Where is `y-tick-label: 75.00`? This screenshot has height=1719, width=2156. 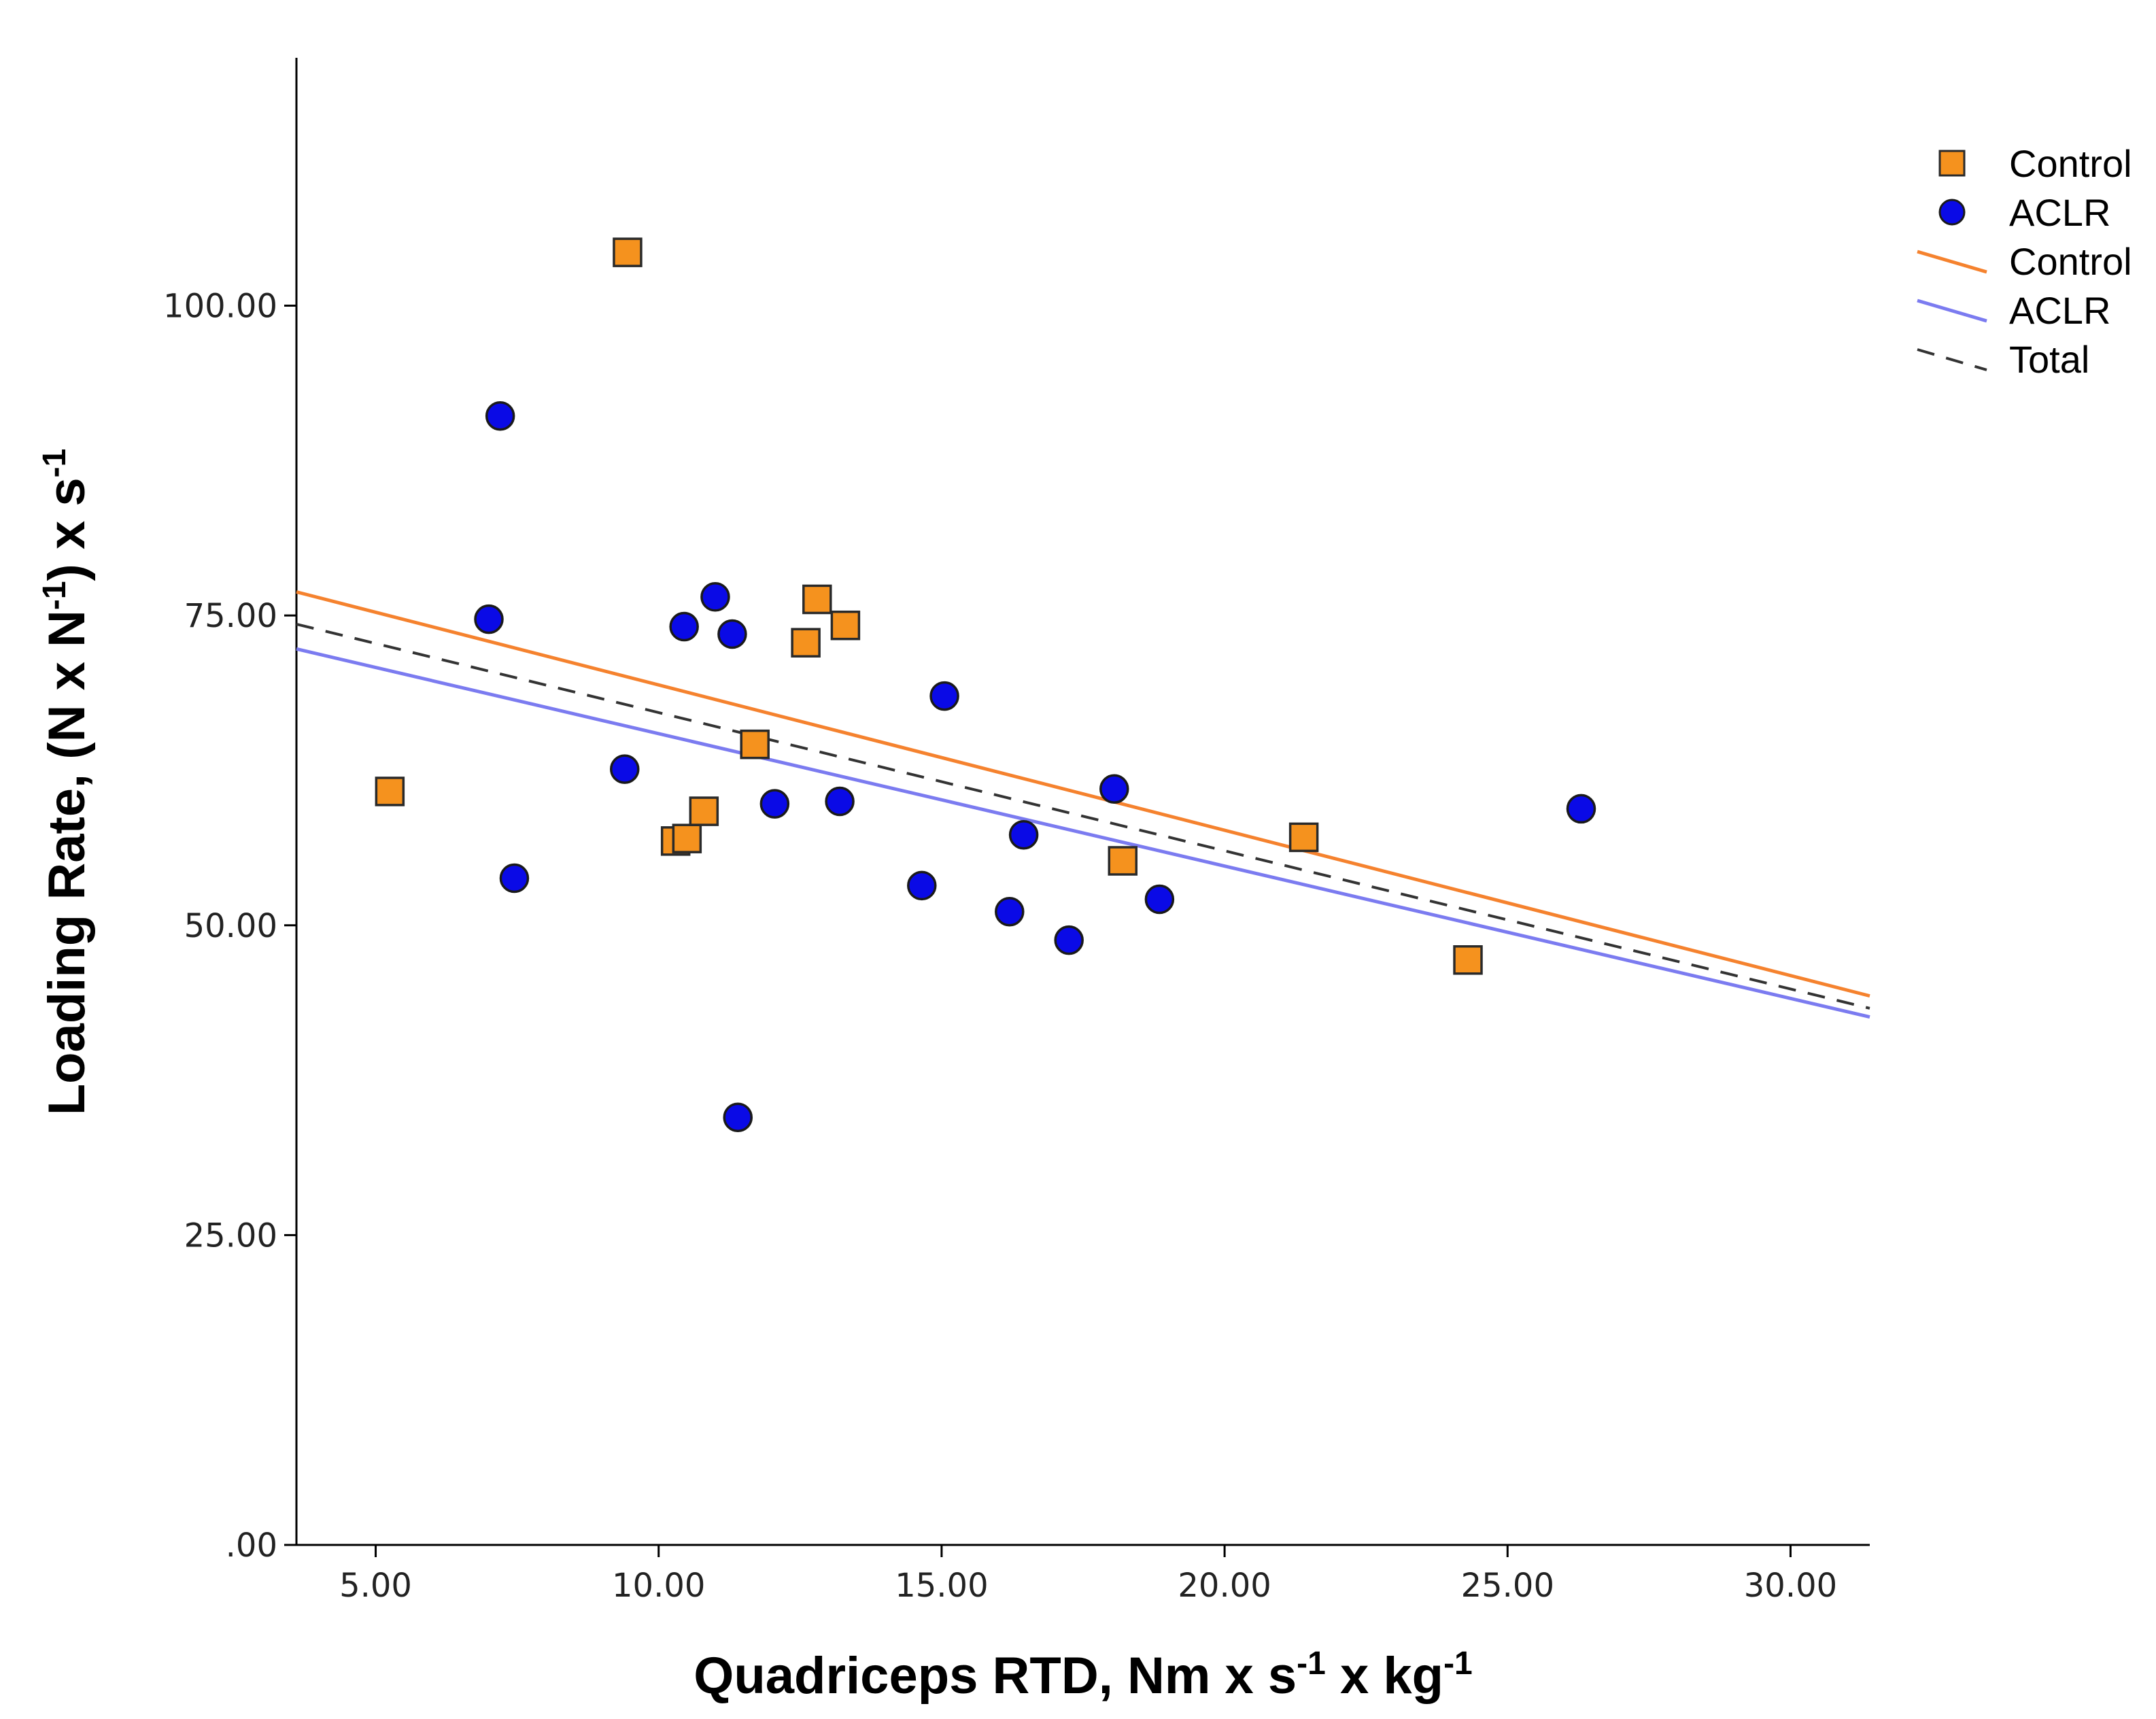 y-tick-label: 75.00 is located at coordinates (230, 616).